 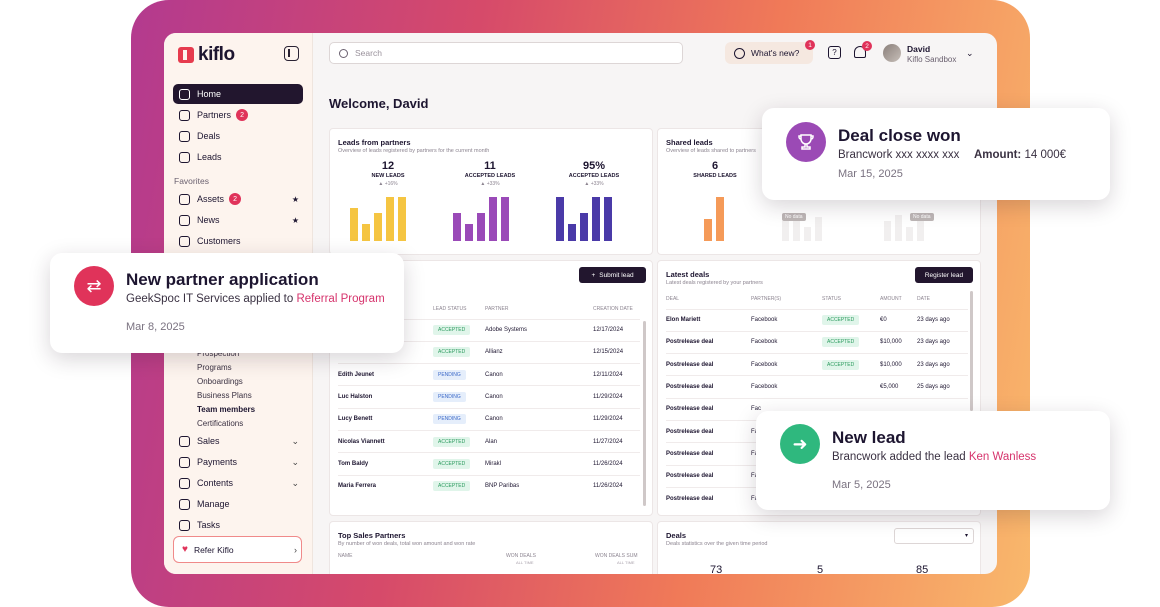 I want to click on table-row: Tom Baldy ACCEPTED Mirakl 11/26/2024, so click(x=489, y=464).